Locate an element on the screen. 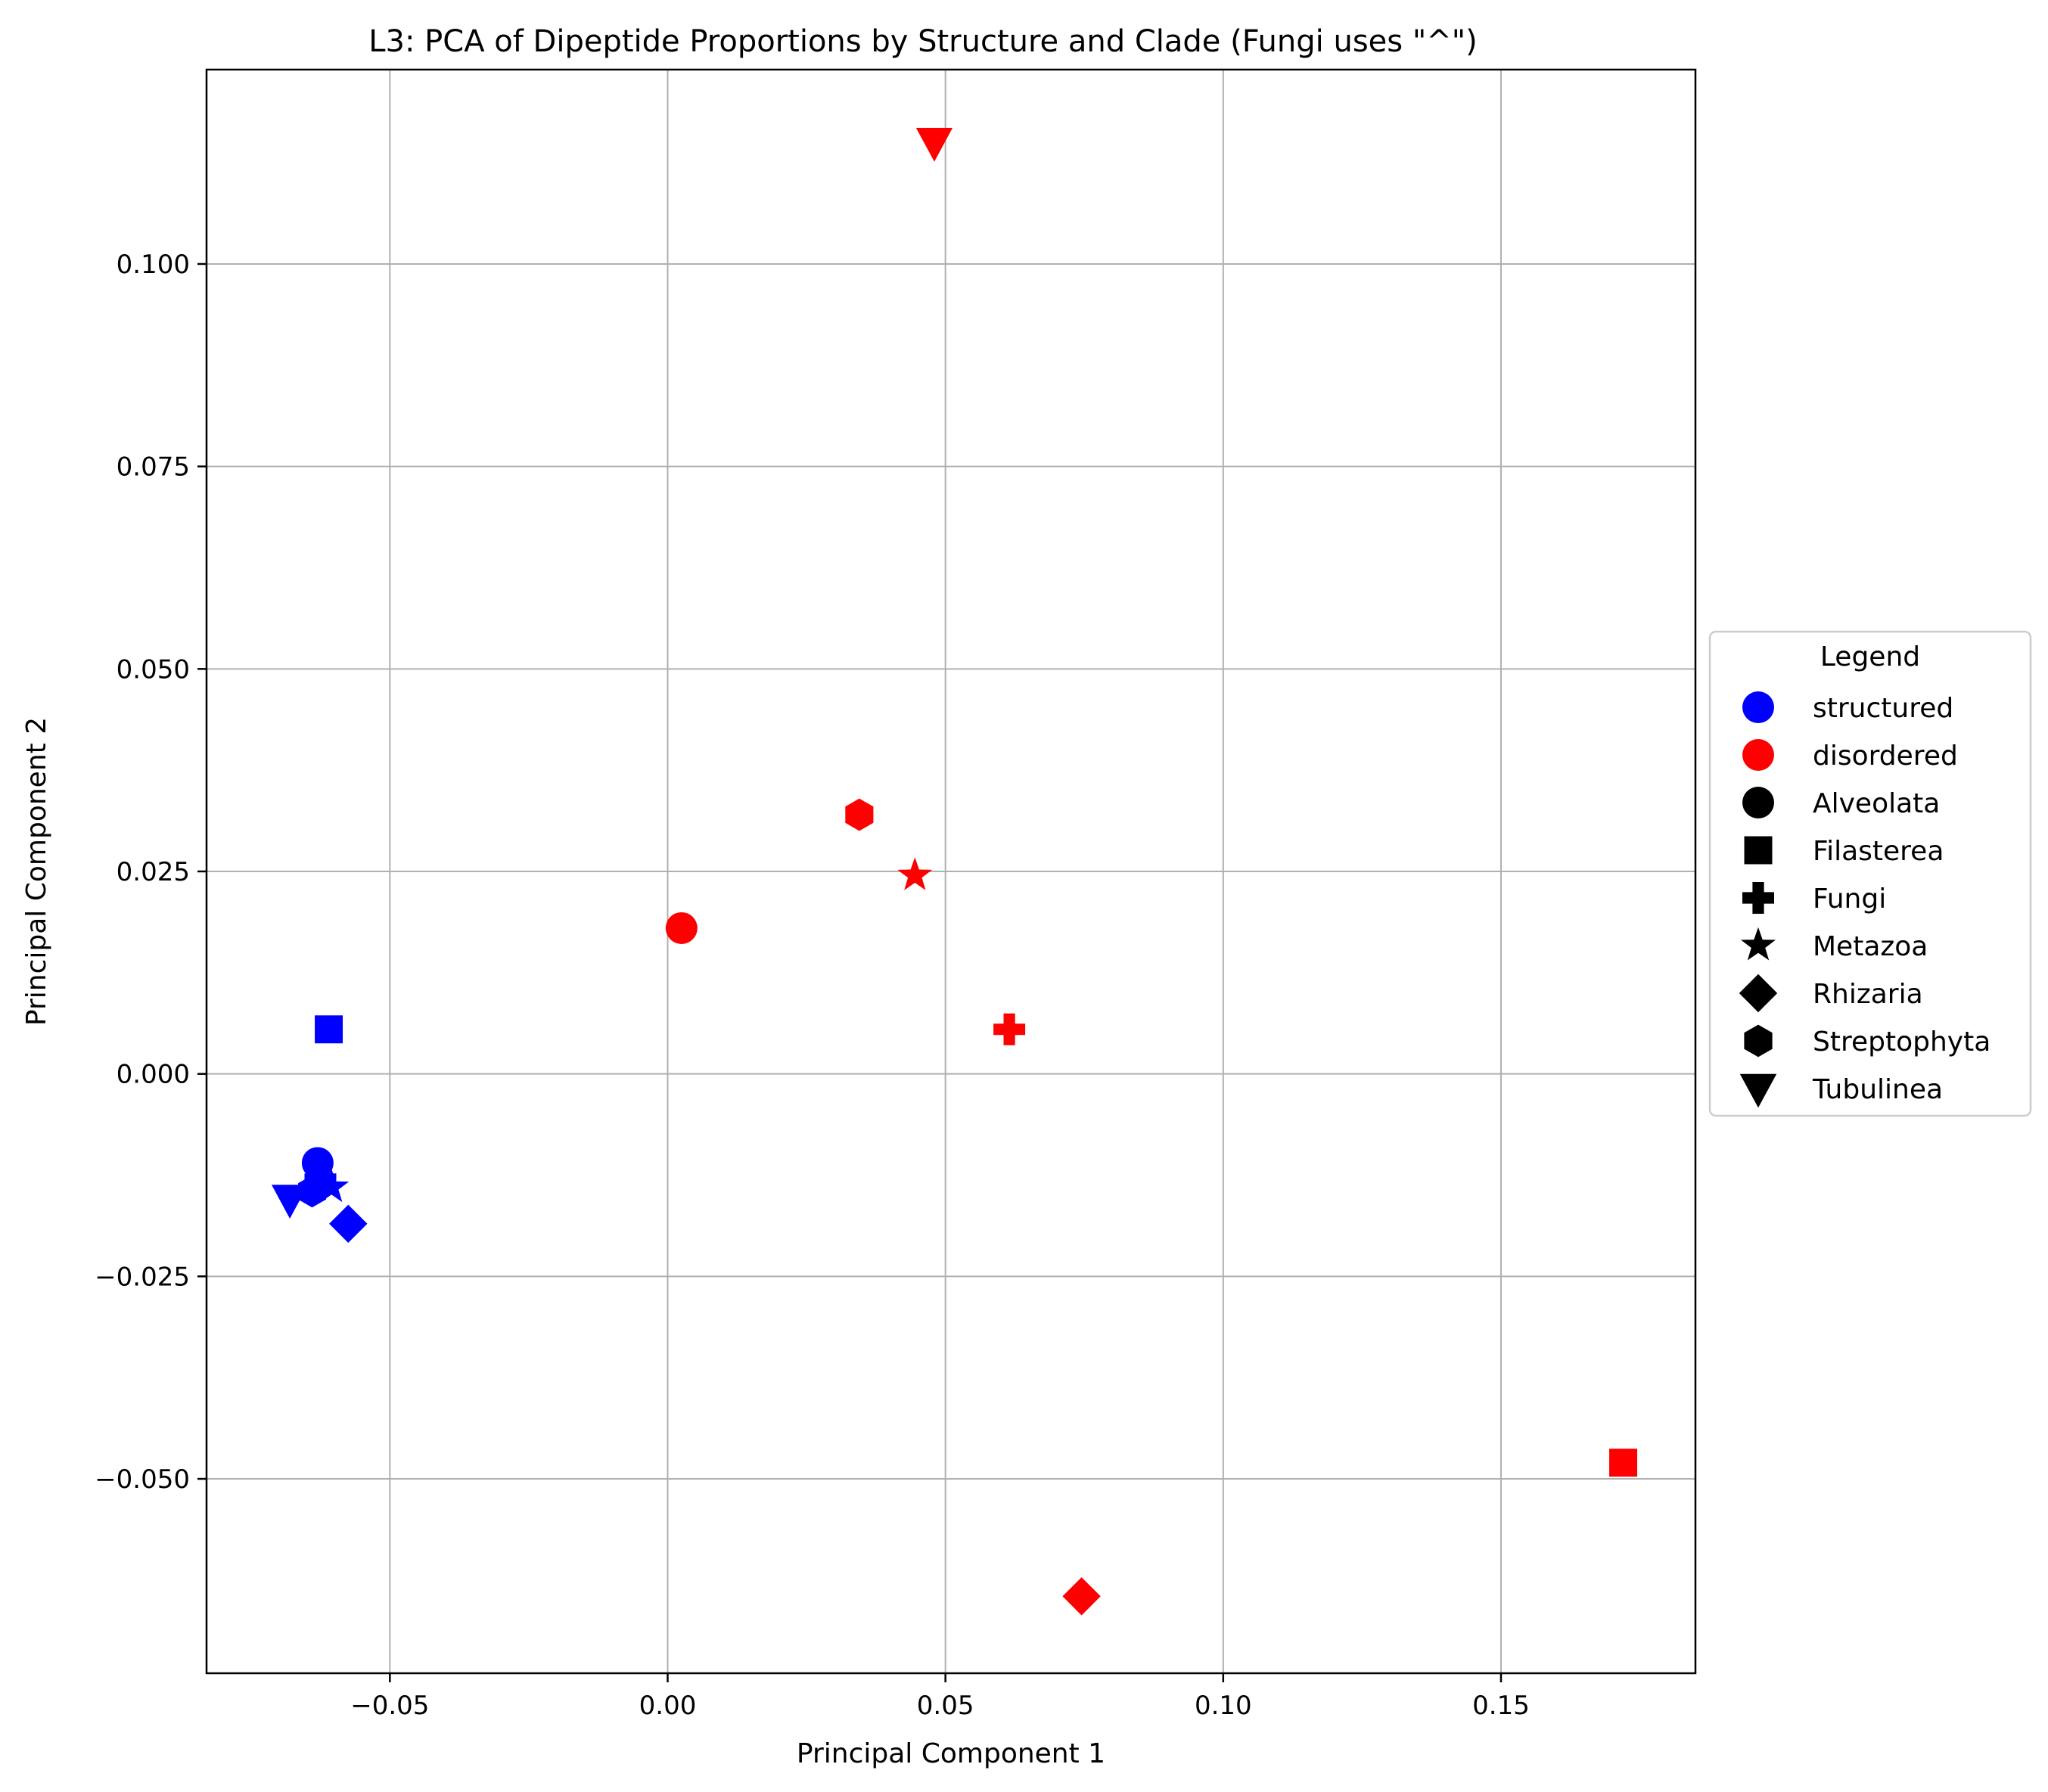  legend-marker-alveolata is located at coordinates (1758, 802).